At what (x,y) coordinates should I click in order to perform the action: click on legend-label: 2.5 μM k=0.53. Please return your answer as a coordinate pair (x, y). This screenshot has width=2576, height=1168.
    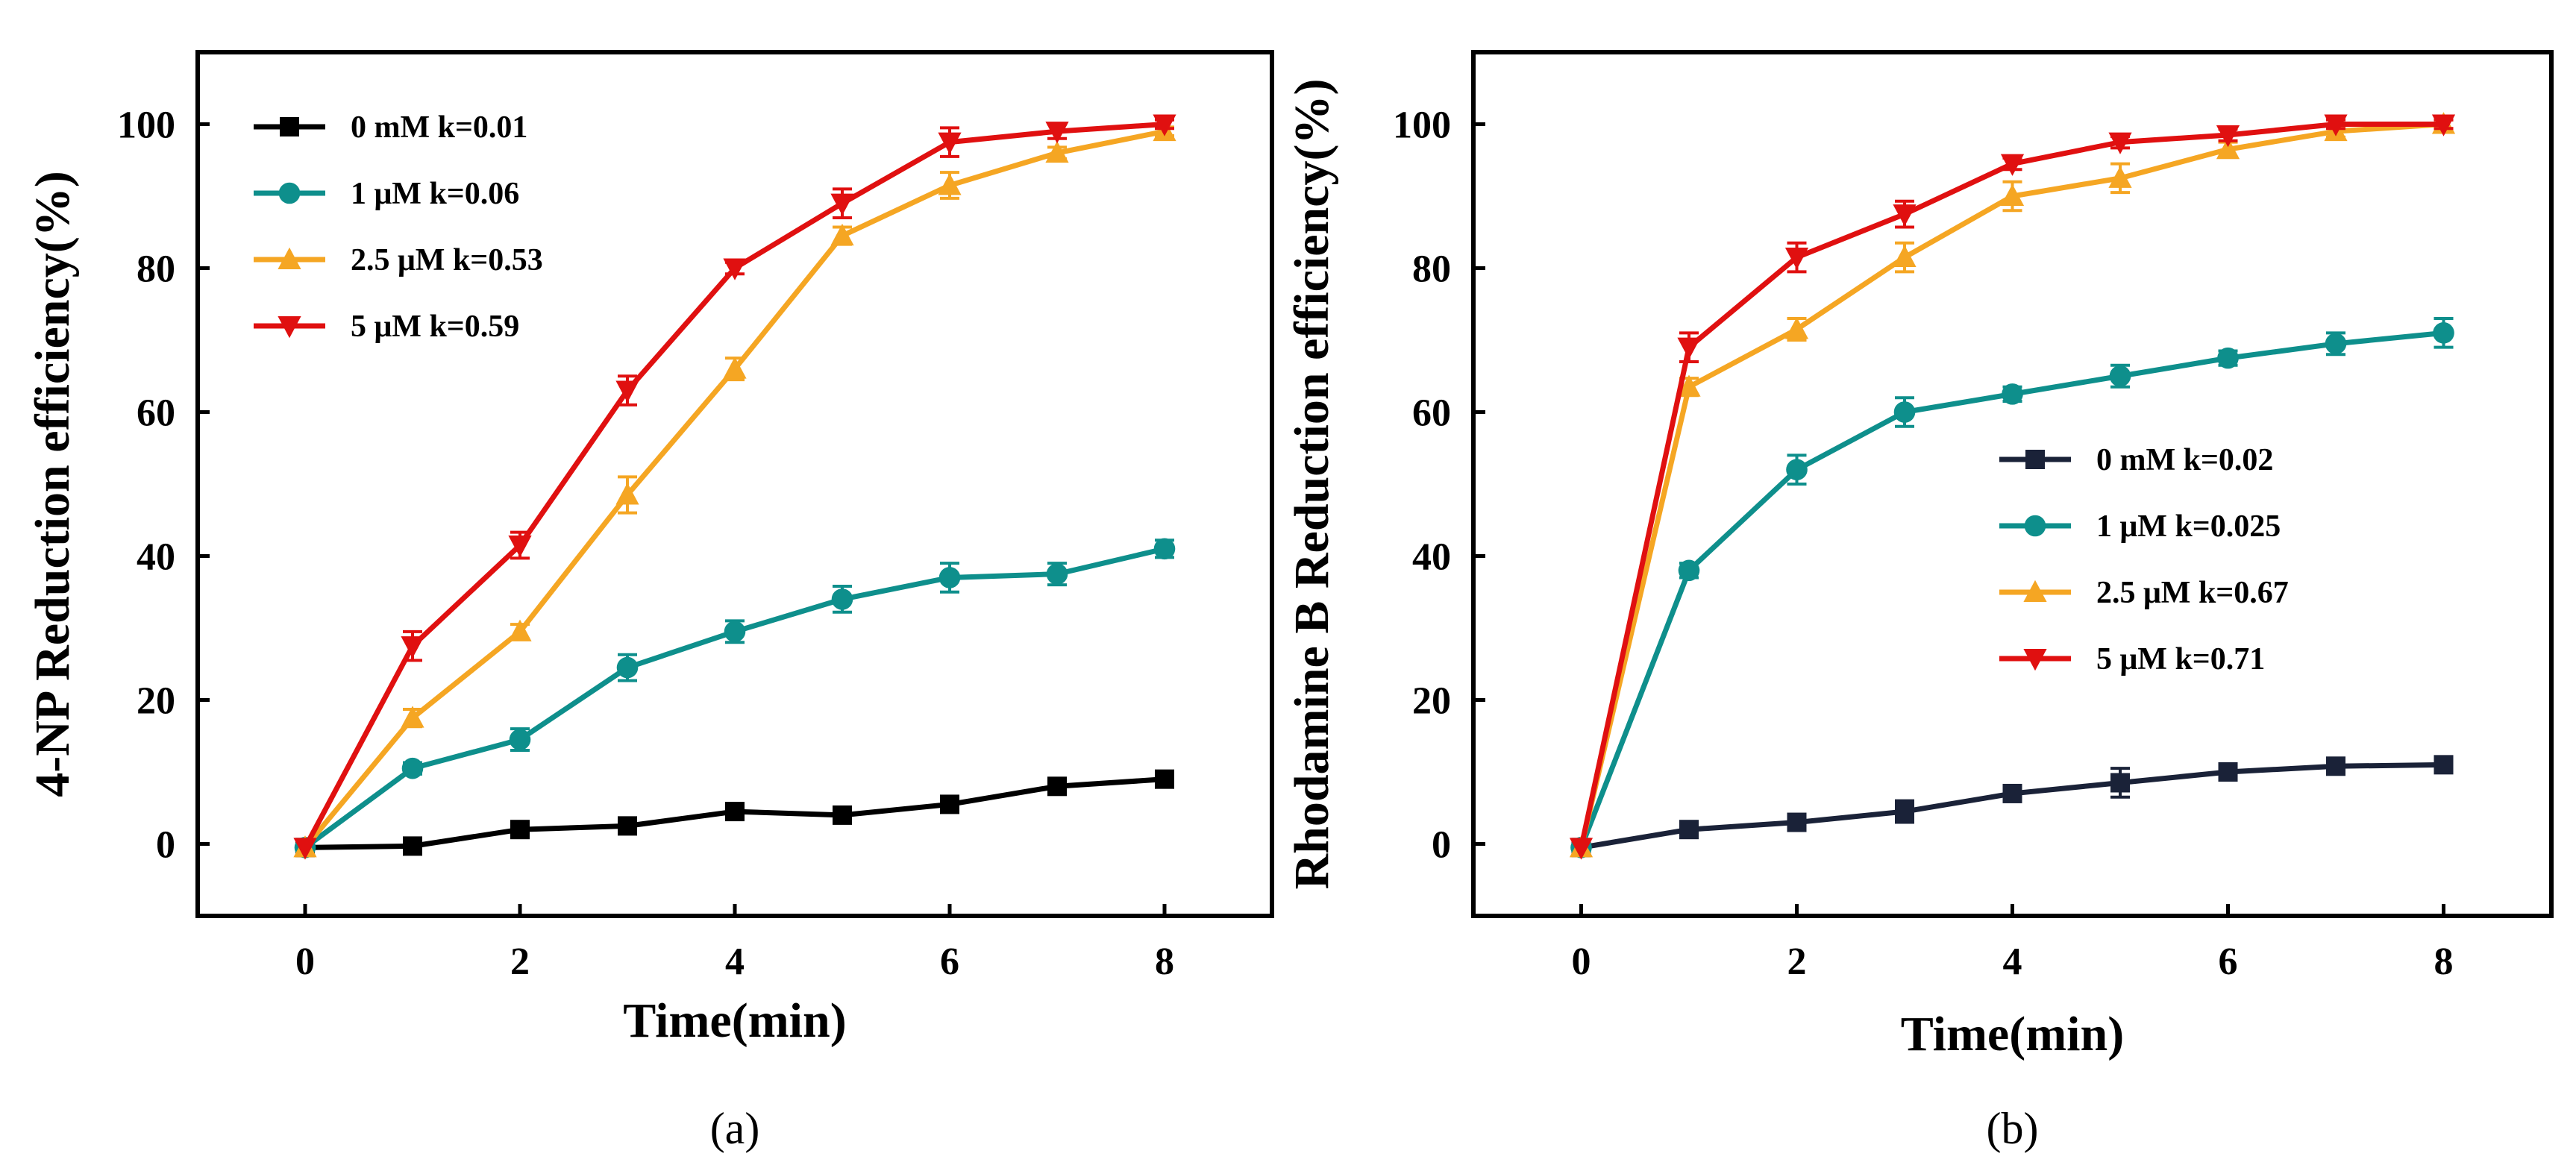
    Looking at the image, I should click on (447, 260).